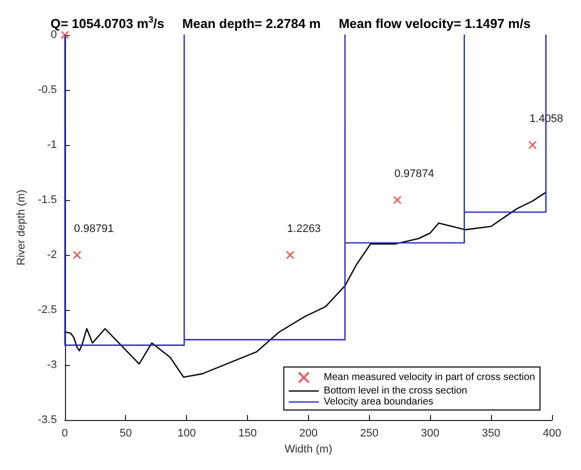  I want to click on x-axis-title: Width (m), so click(308, 449).